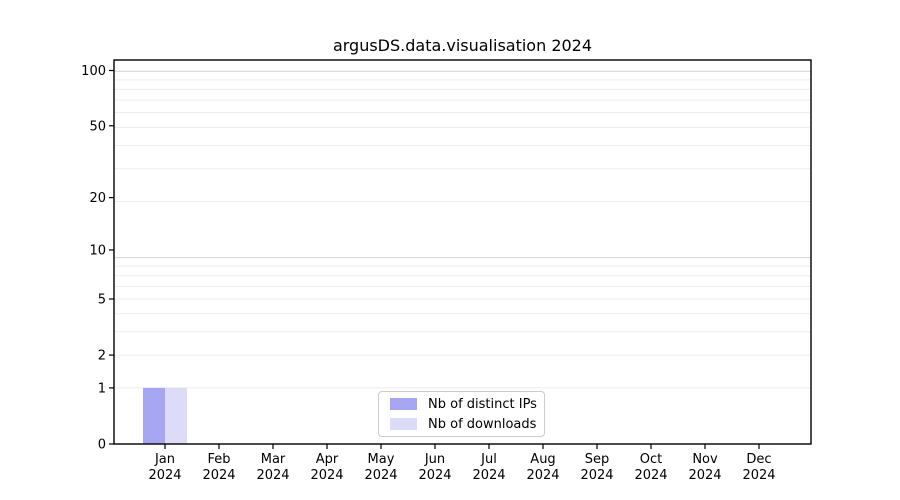  I want to click on chart-title: argusDS.data.visualisation 2024, so click(462, 45).